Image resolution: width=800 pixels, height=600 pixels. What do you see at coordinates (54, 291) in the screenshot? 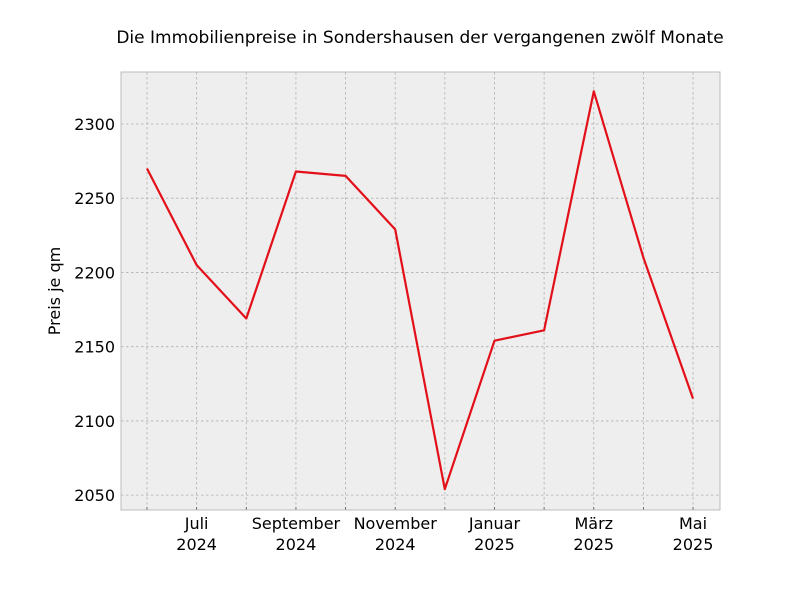
I see `y-axis-label: Preis je qm` at bounding box center [54, 291].